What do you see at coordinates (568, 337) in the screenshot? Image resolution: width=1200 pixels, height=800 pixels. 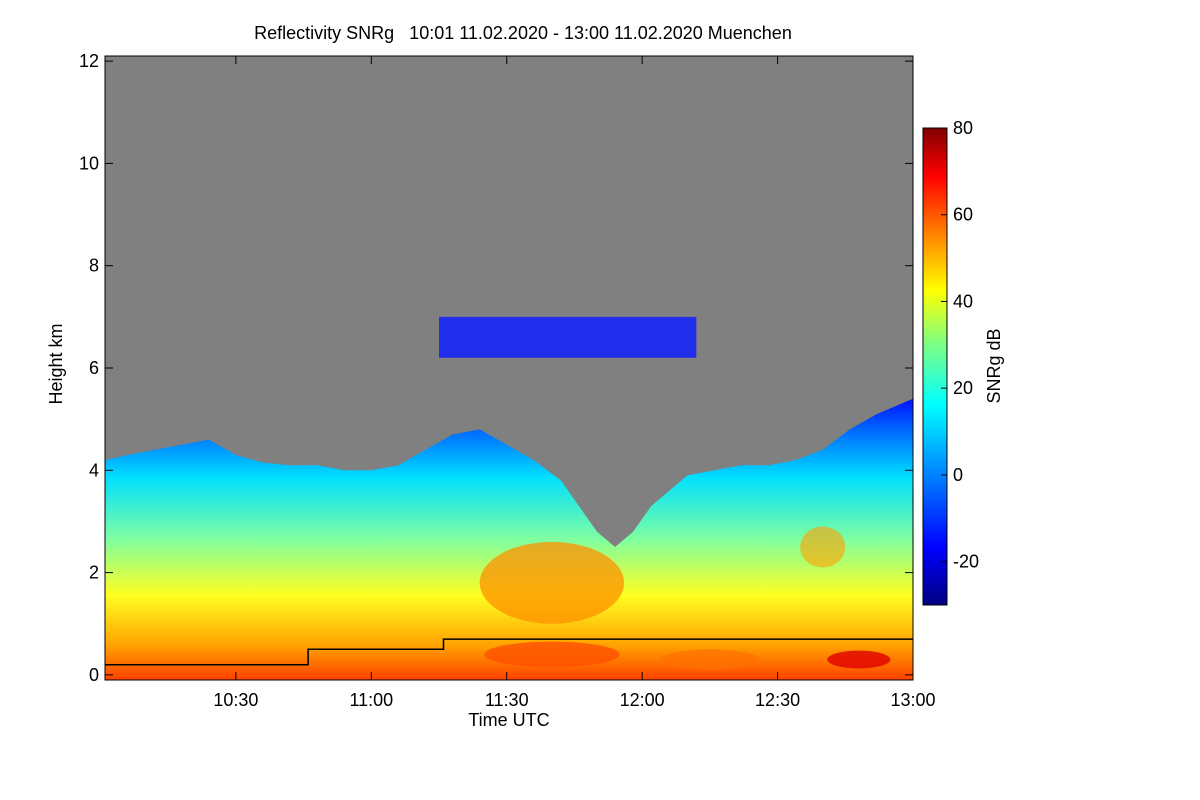 I see `upper-cloud-band` at bounding box center [568, 337].